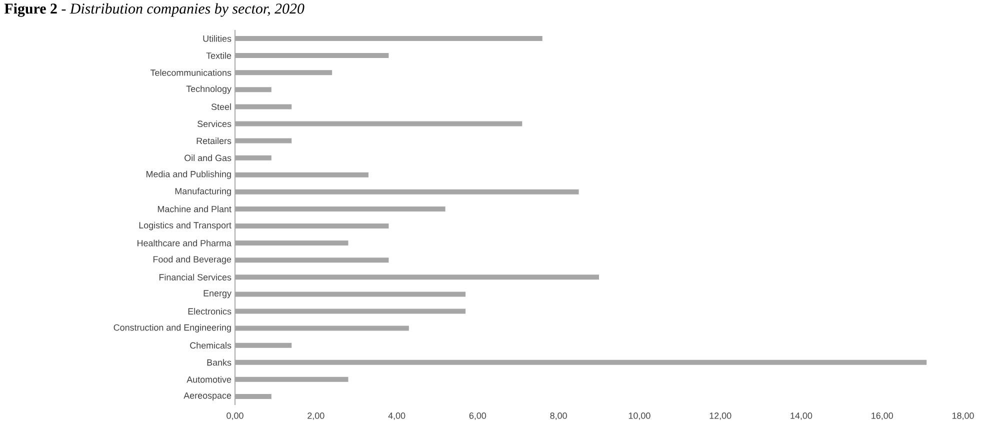 The width and height of the screenshot is (988, 437). What do you see at coordinates (185, 226) in the screenshot?
I see `y-tick-label: Logistics and Transport` at bounding box center [185, 226].